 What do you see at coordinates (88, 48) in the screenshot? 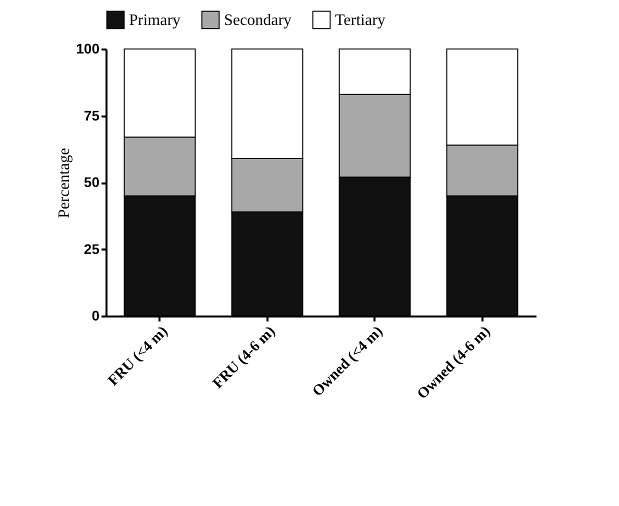
I see `y-tick-label: 100` at bounding box center [88, 48].